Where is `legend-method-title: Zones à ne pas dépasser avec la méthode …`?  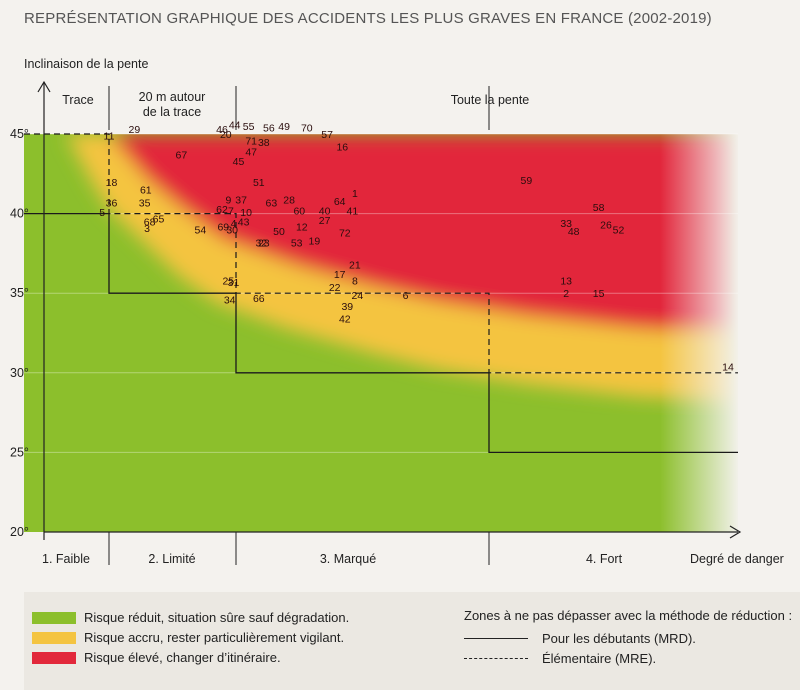 legend-method-title: Zones à ne pas dépasser avec la méthode … is located at coordinates (628, 615).